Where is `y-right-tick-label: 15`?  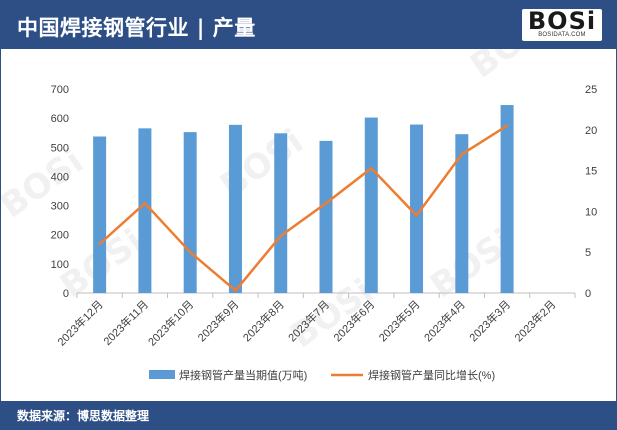
y-right-tick-label: 15 is located at coordinates (591, 172).